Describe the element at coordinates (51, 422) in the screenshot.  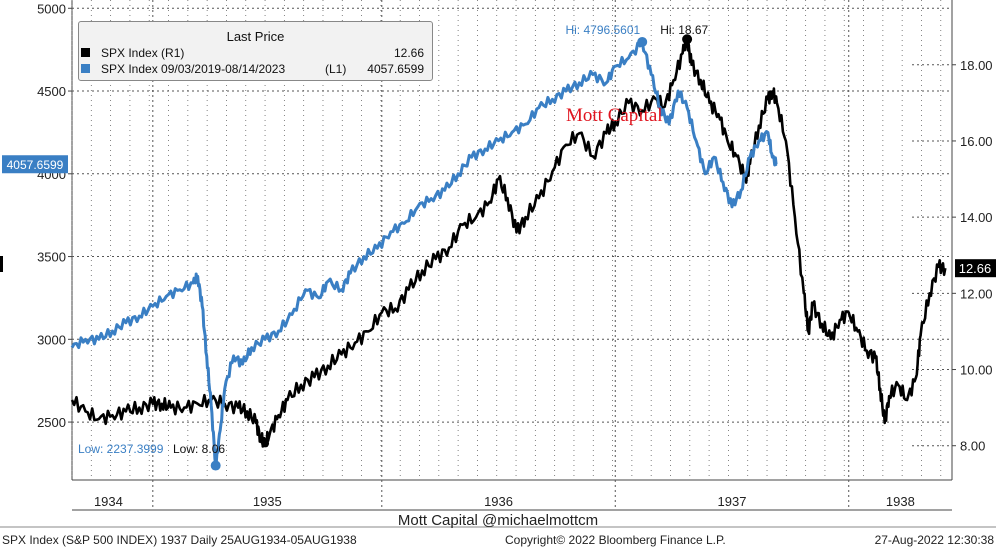
I see `left-tick-label: 2500` at that location.